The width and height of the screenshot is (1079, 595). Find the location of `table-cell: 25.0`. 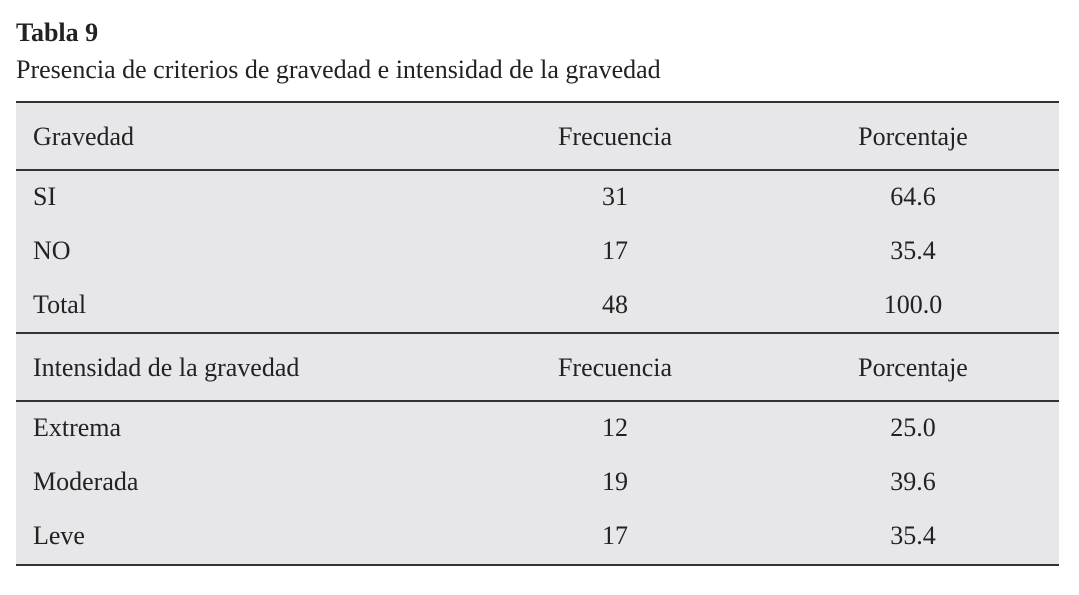

table-cell: 25.0 is located at coordinates (913, 427).